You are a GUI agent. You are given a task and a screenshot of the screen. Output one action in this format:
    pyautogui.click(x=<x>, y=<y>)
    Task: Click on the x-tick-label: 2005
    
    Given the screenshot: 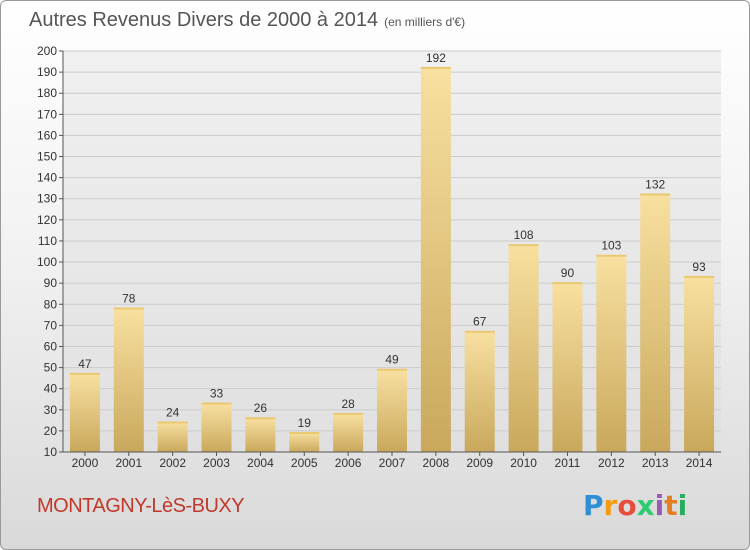 What is the action you would take?
    pyautogui.click(x=304, y=463)
    